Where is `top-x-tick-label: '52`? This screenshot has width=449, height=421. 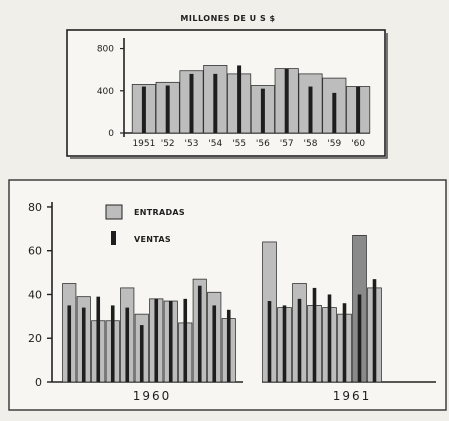 top-x-tick-label: '52 is located at coordinates (168, 144).